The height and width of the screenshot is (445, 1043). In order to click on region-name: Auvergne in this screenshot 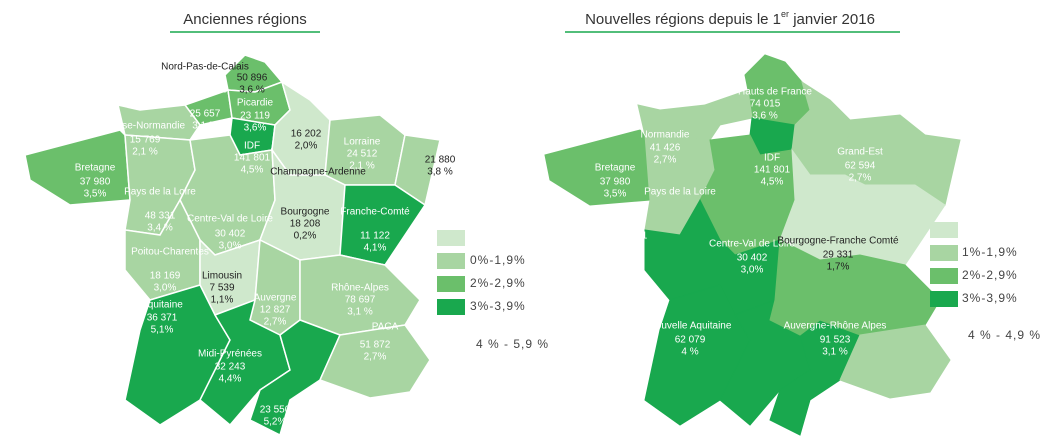, I will do `click(275, 298)`.